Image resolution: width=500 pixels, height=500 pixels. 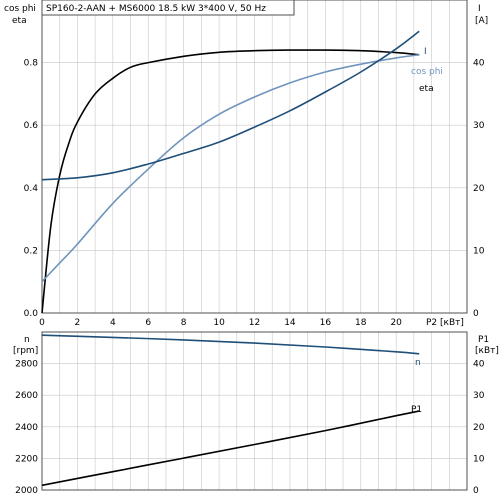 I want to click on y-tick-label-left: 2000, so click(x=26, y=491).